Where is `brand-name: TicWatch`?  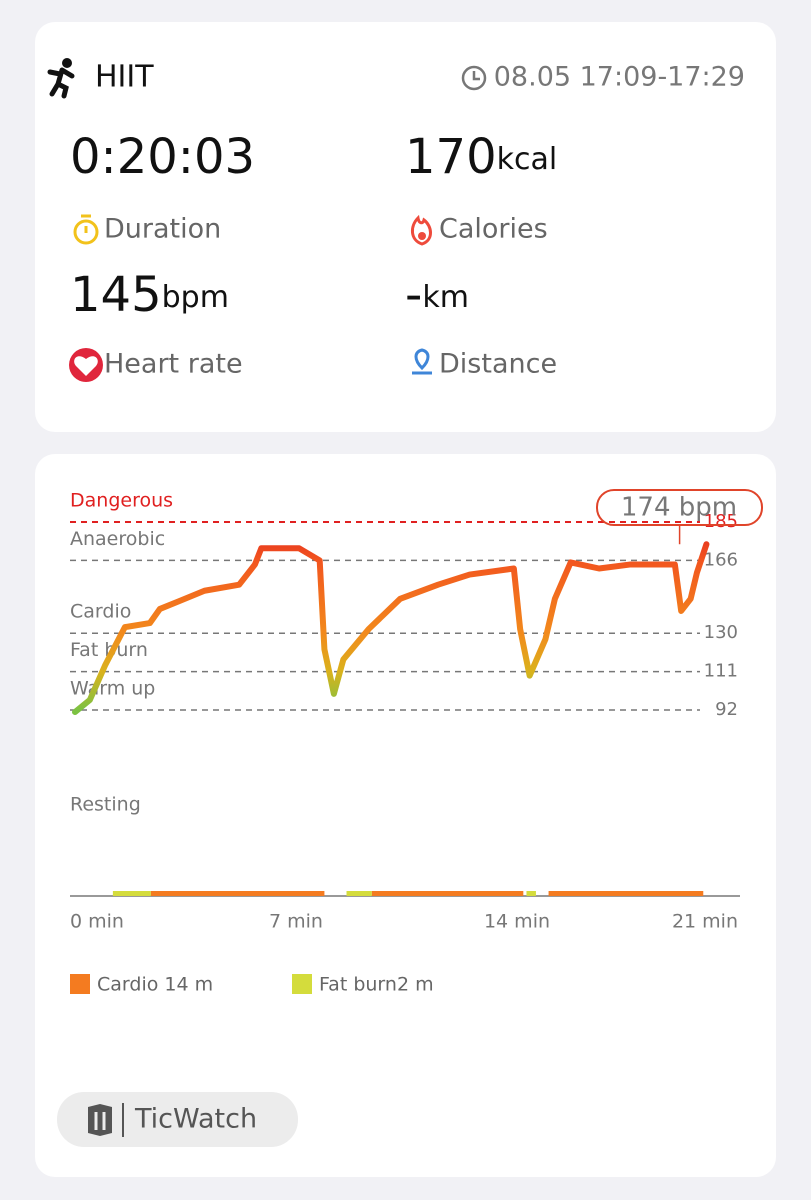 brand-name: TicWatch is located at coordinates (195, 1119).